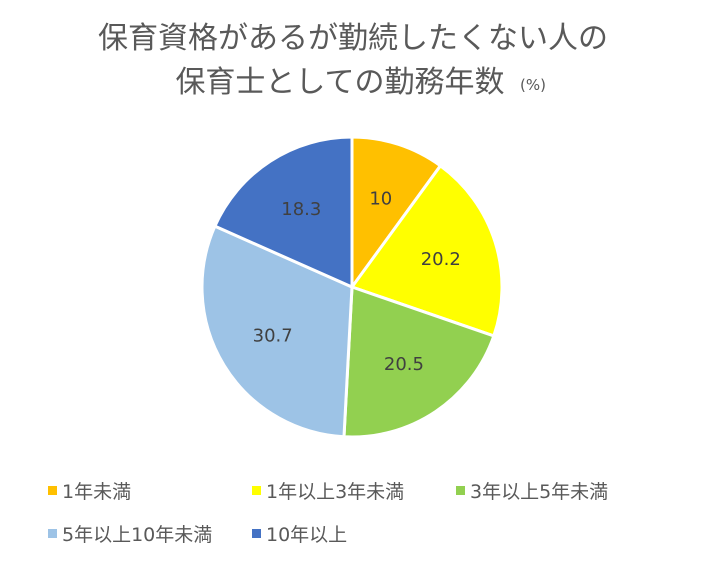  I want to click on pie-data-labels: 10 20.2 20.5 30.7 18.3, so click(357, 282).